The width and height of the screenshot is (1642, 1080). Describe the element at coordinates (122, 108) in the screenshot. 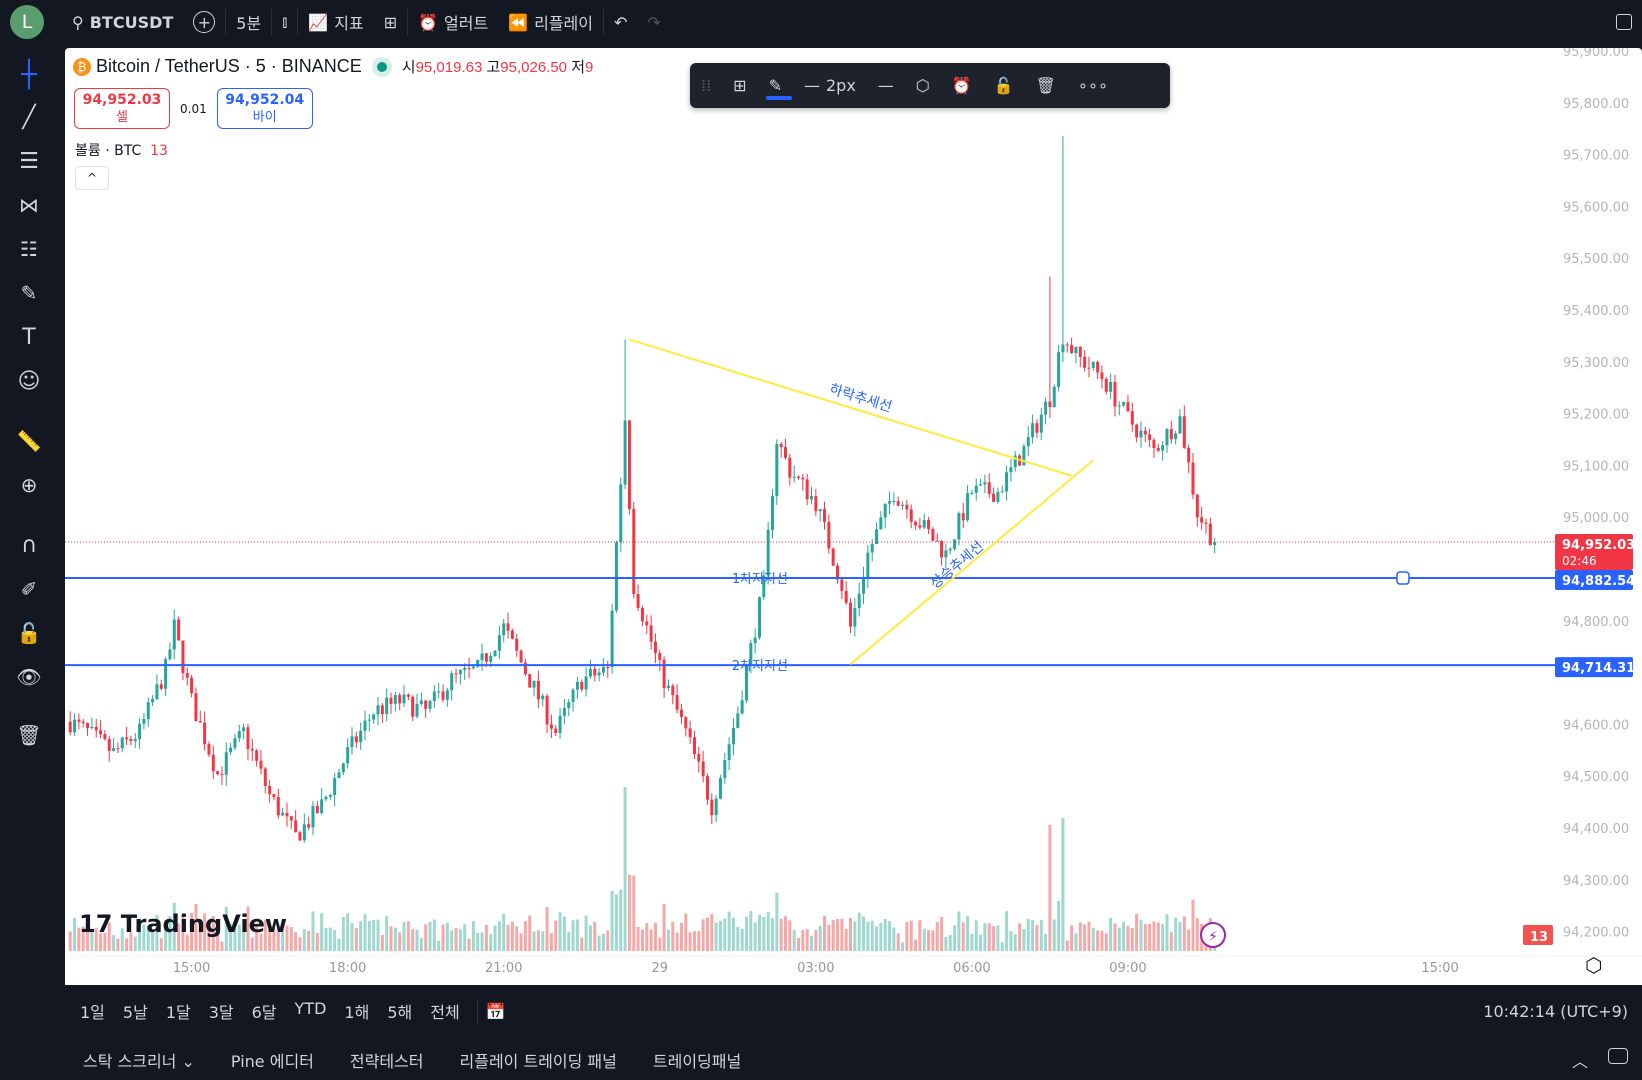

I see `sell-button: 94,952.03 셀` at that location.